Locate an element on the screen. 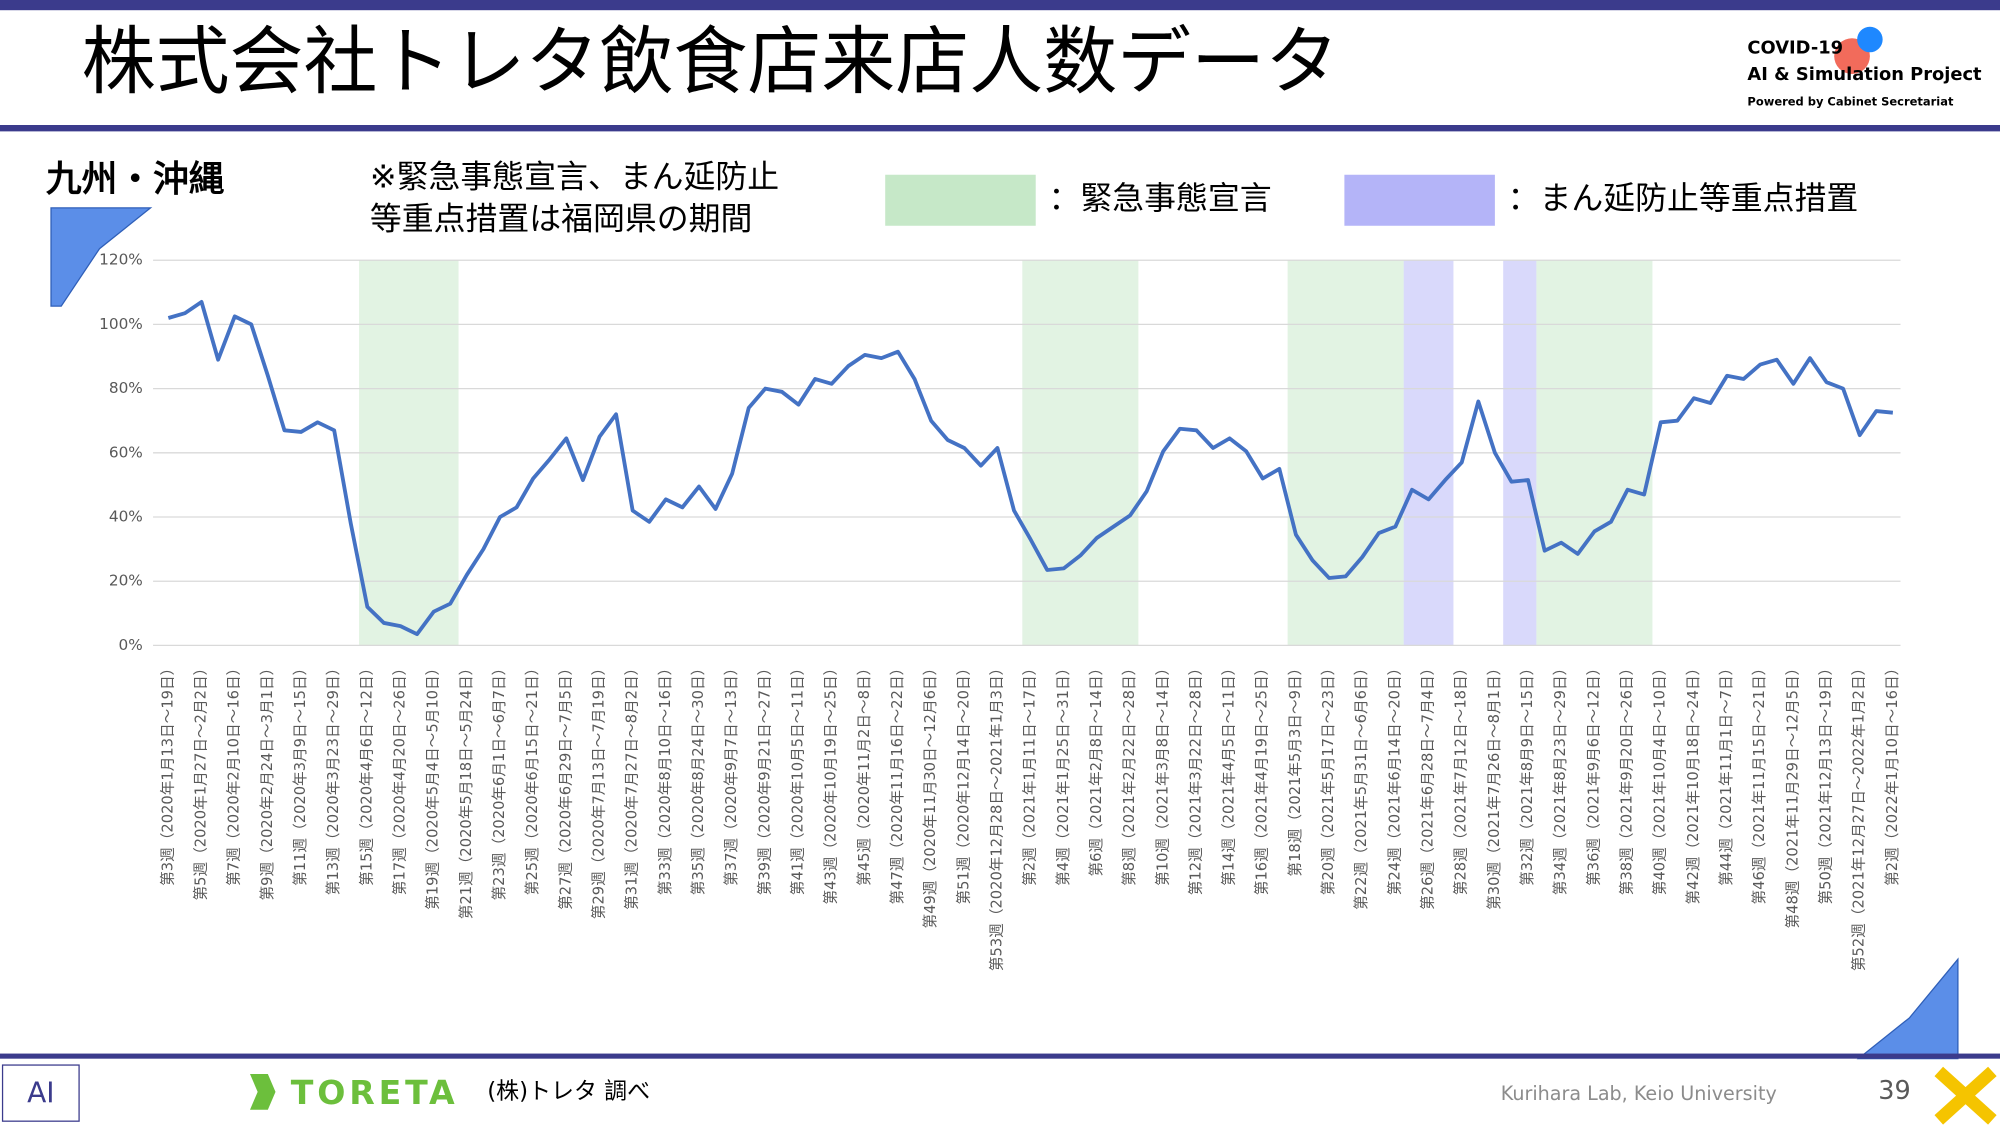  x-tick-label: 第18週（2021年5月3日～9日） is located at coordinates (1295, 769).